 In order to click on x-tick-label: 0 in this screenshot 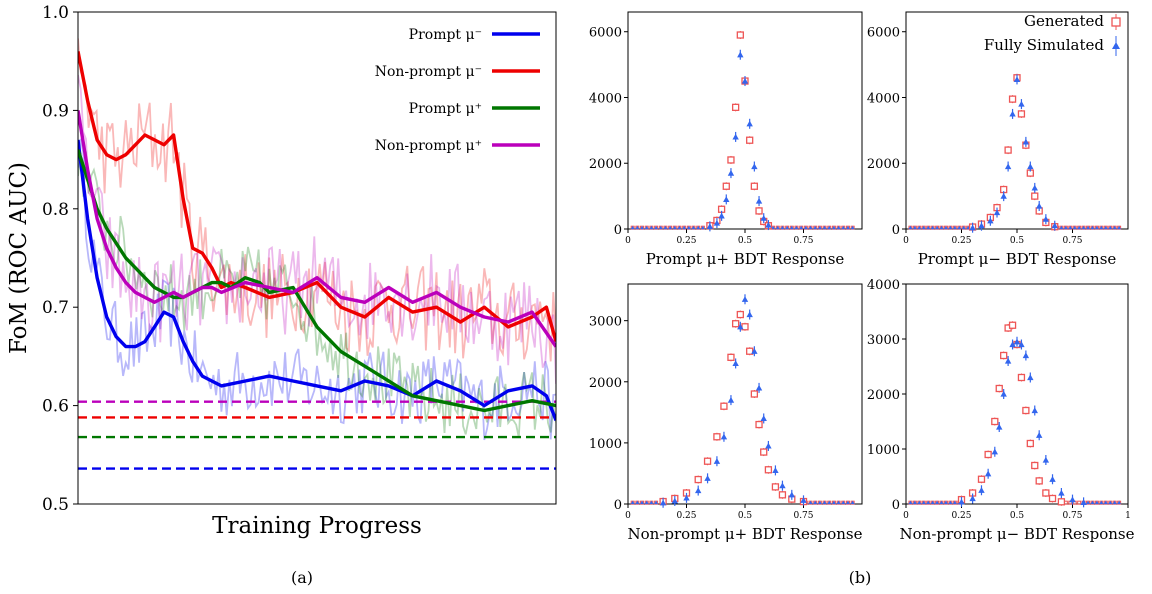, I will do `click(906, 516)`.